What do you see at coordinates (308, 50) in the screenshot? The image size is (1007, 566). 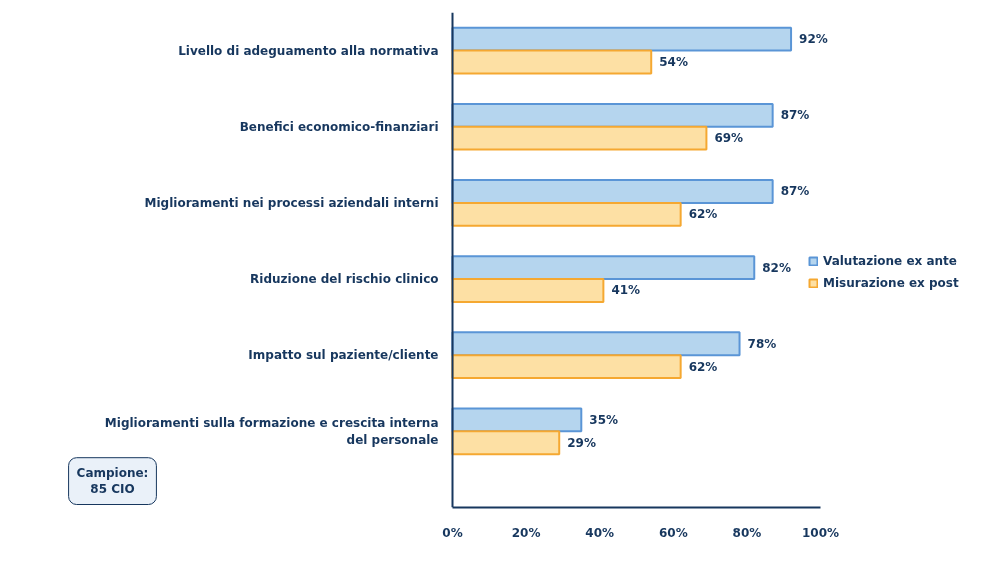 I see `y-tick-label: Livello di adeguamento alla normativa` at bounding box center [308, 50].